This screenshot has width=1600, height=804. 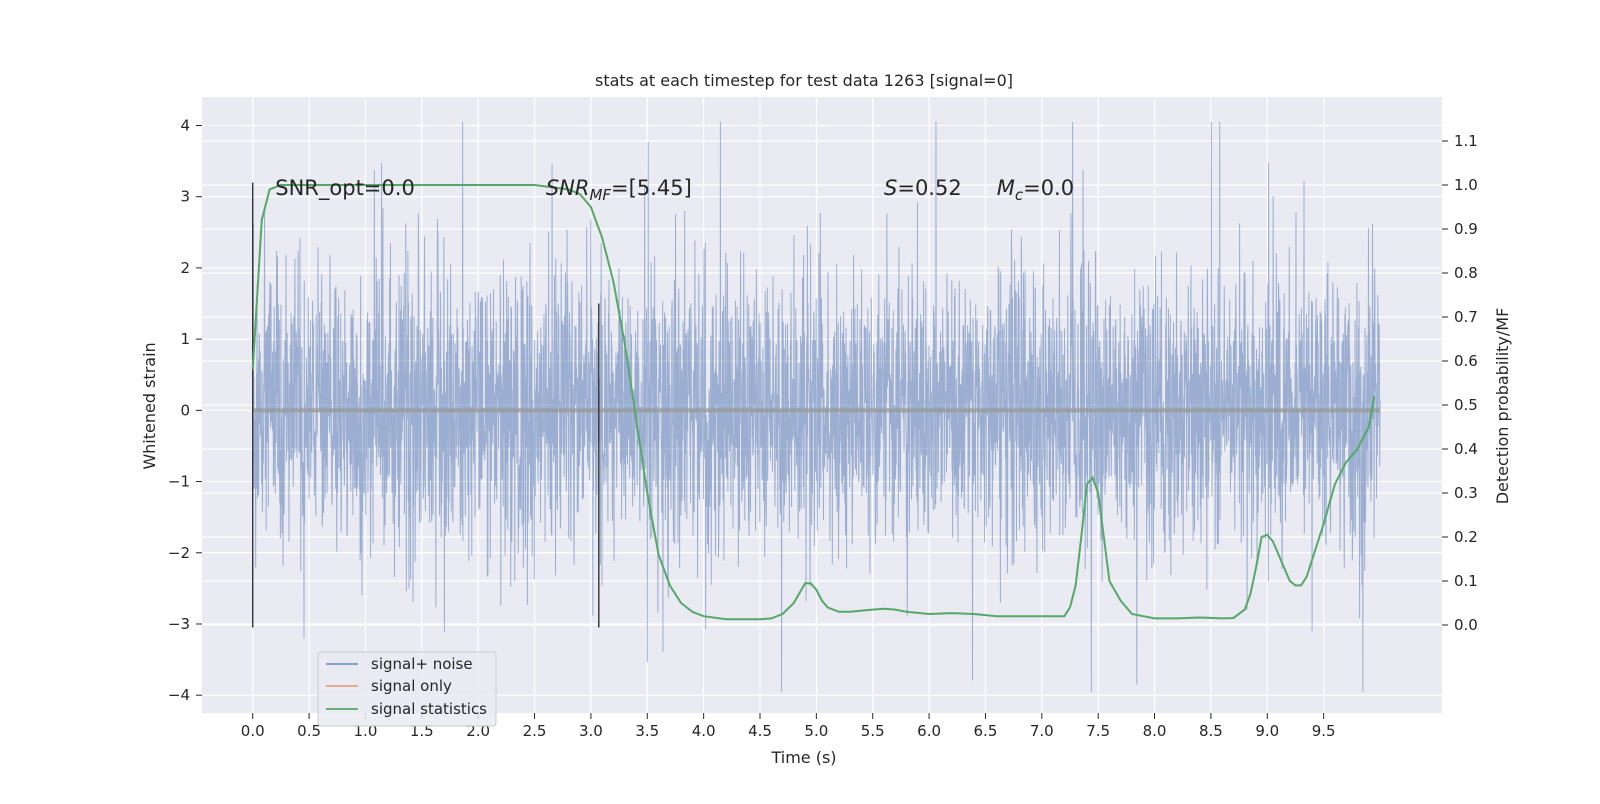 What do you see at coordinates (600, 195) in the screenshot?
I see `annotation-part: MF` at bounding box center [600, 195].